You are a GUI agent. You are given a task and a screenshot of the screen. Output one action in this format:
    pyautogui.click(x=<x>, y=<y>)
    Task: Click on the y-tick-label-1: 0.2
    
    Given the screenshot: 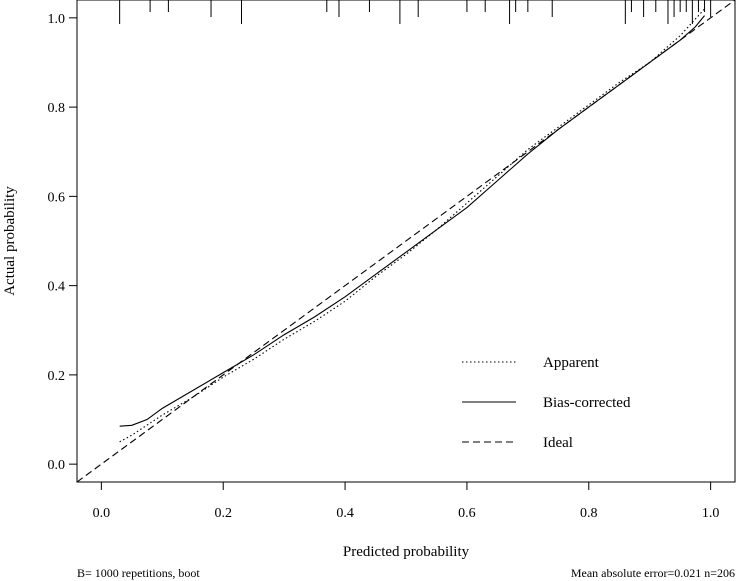 What is the action you would take?
    pyautogui.click(x=57, y=376)
    